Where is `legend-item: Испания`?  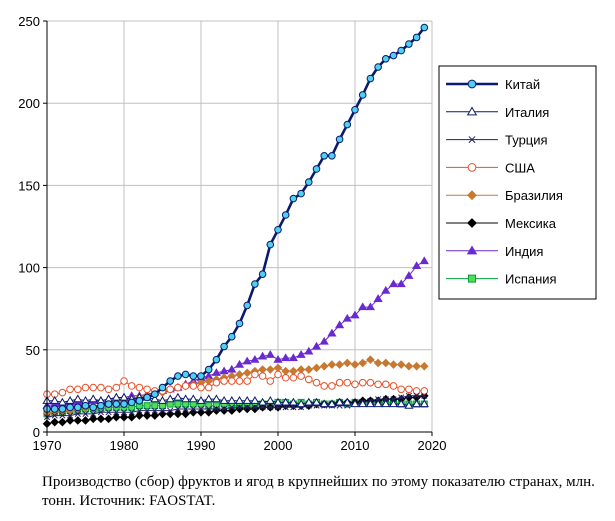 legend-item: Испания is located at coordinates (501, 279).